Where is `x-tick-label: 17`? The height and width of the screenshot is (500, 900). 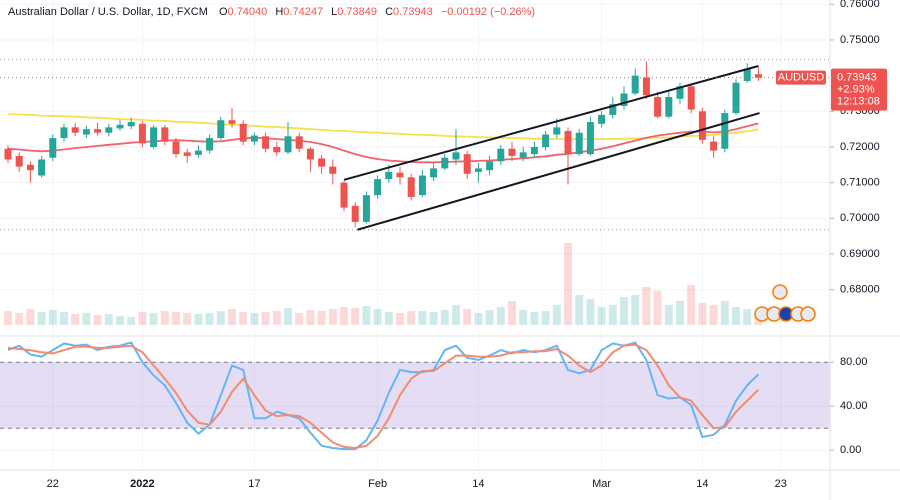 x-tick-label: 17 is located at coordinates (254, 484).